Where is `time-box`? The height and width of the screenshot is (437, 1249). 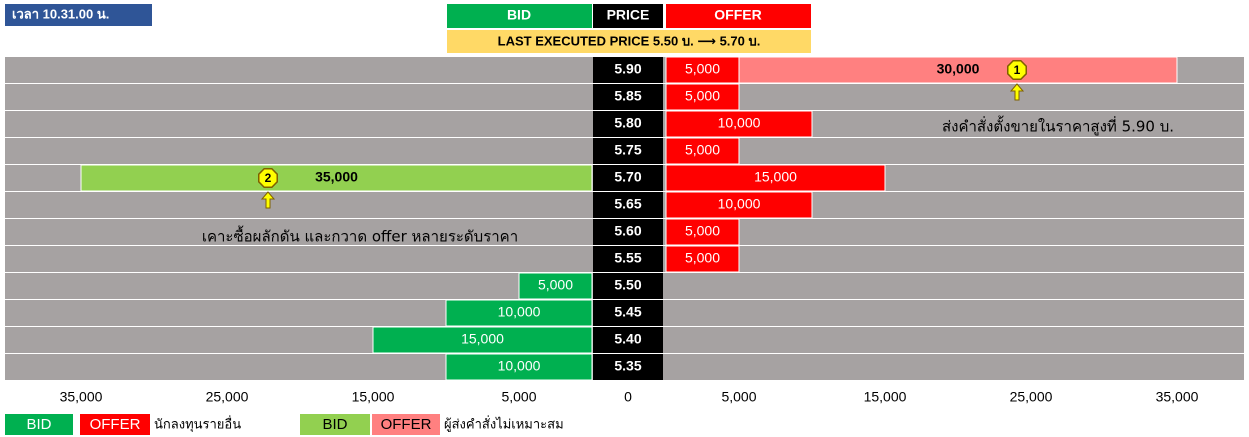
time-box is located at coordinates (78, 15).